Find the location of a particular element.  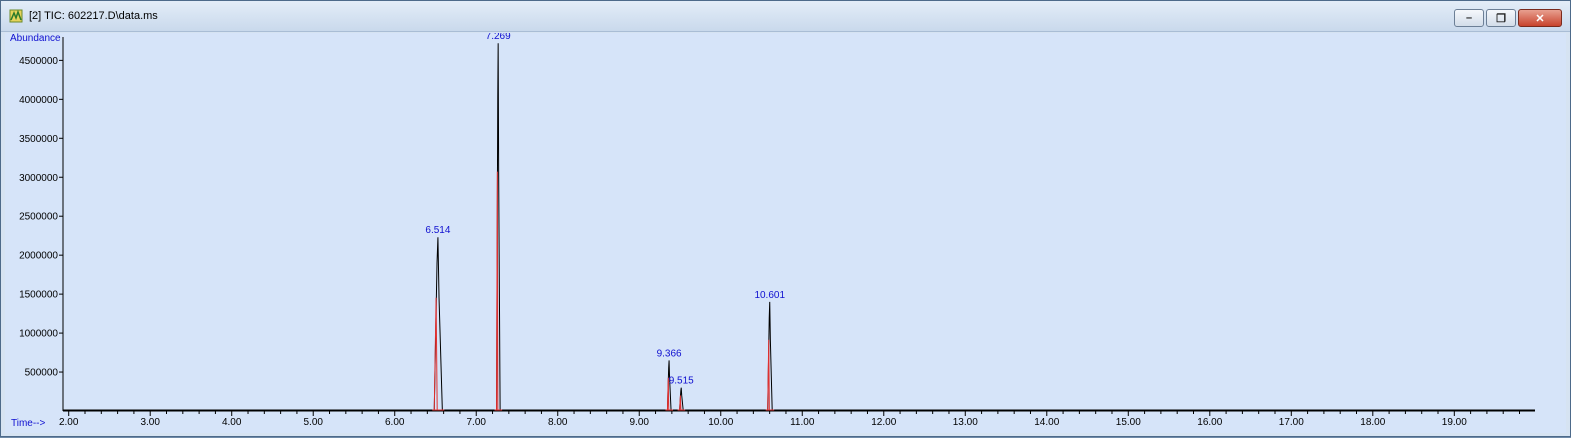

x-tick-label: 6.00 is located at coordinates (395, 422).